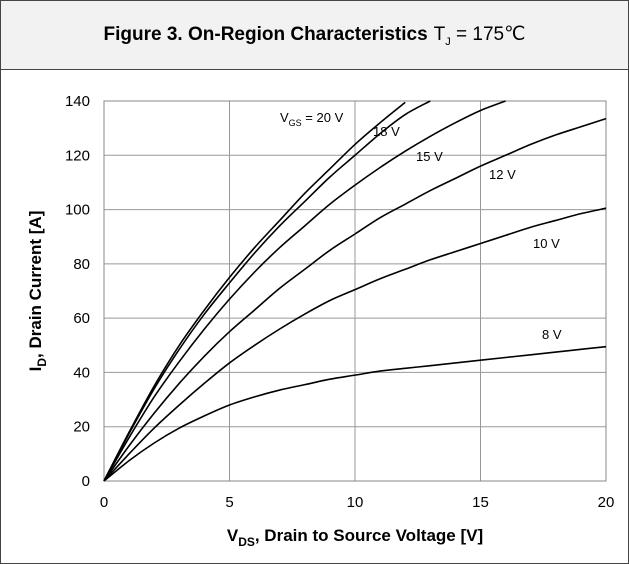  Describe the element at coordinates (312, 119) in the screenshot. I see `curve-label-20v: VGS = 20 V` at that location.